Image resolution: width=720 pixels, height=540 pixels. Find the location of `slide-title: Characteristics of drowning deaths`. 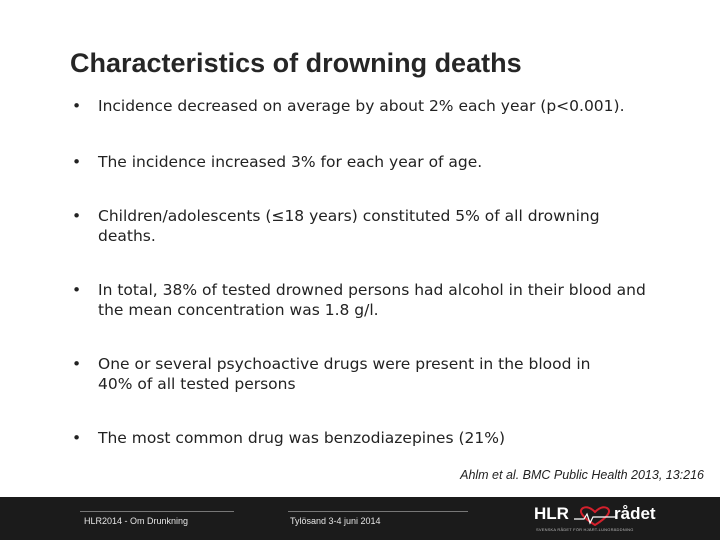

slide-title: Characteristics of drowning deaths is located at coordinates (296, 63).